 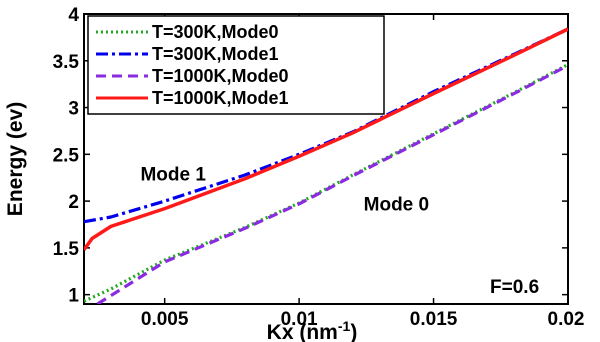 What do you see at coordinates (66, 62) in the screenshot?
I see `y-tick-label: 3.5` at bounding box center [66, 62].